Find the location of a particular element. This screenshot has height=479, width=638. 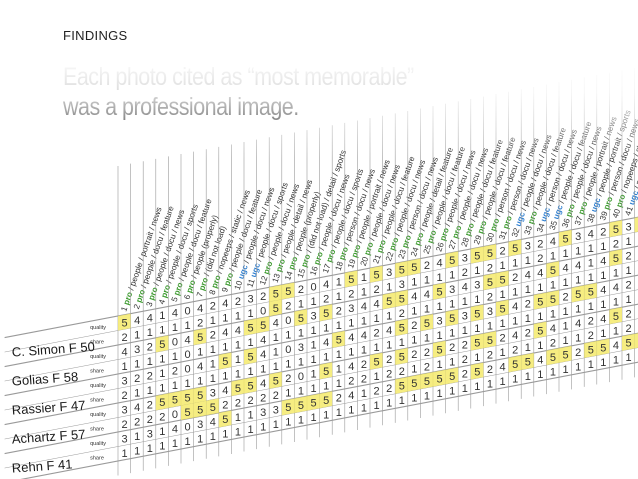

quality-value: 3 is located at coordinates (490, 312).